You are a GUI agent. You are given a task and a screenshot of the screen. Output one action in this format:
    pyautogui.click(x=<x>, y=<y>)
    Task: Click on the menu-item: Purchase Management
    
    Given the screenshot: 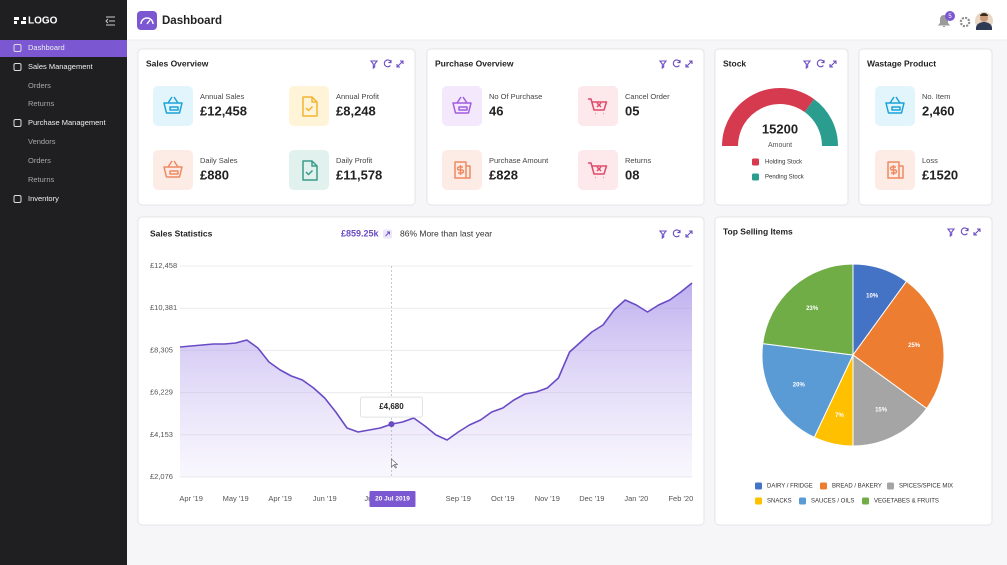 What is the action you would take?
    pyautogui.click(x=67, y=122)
    